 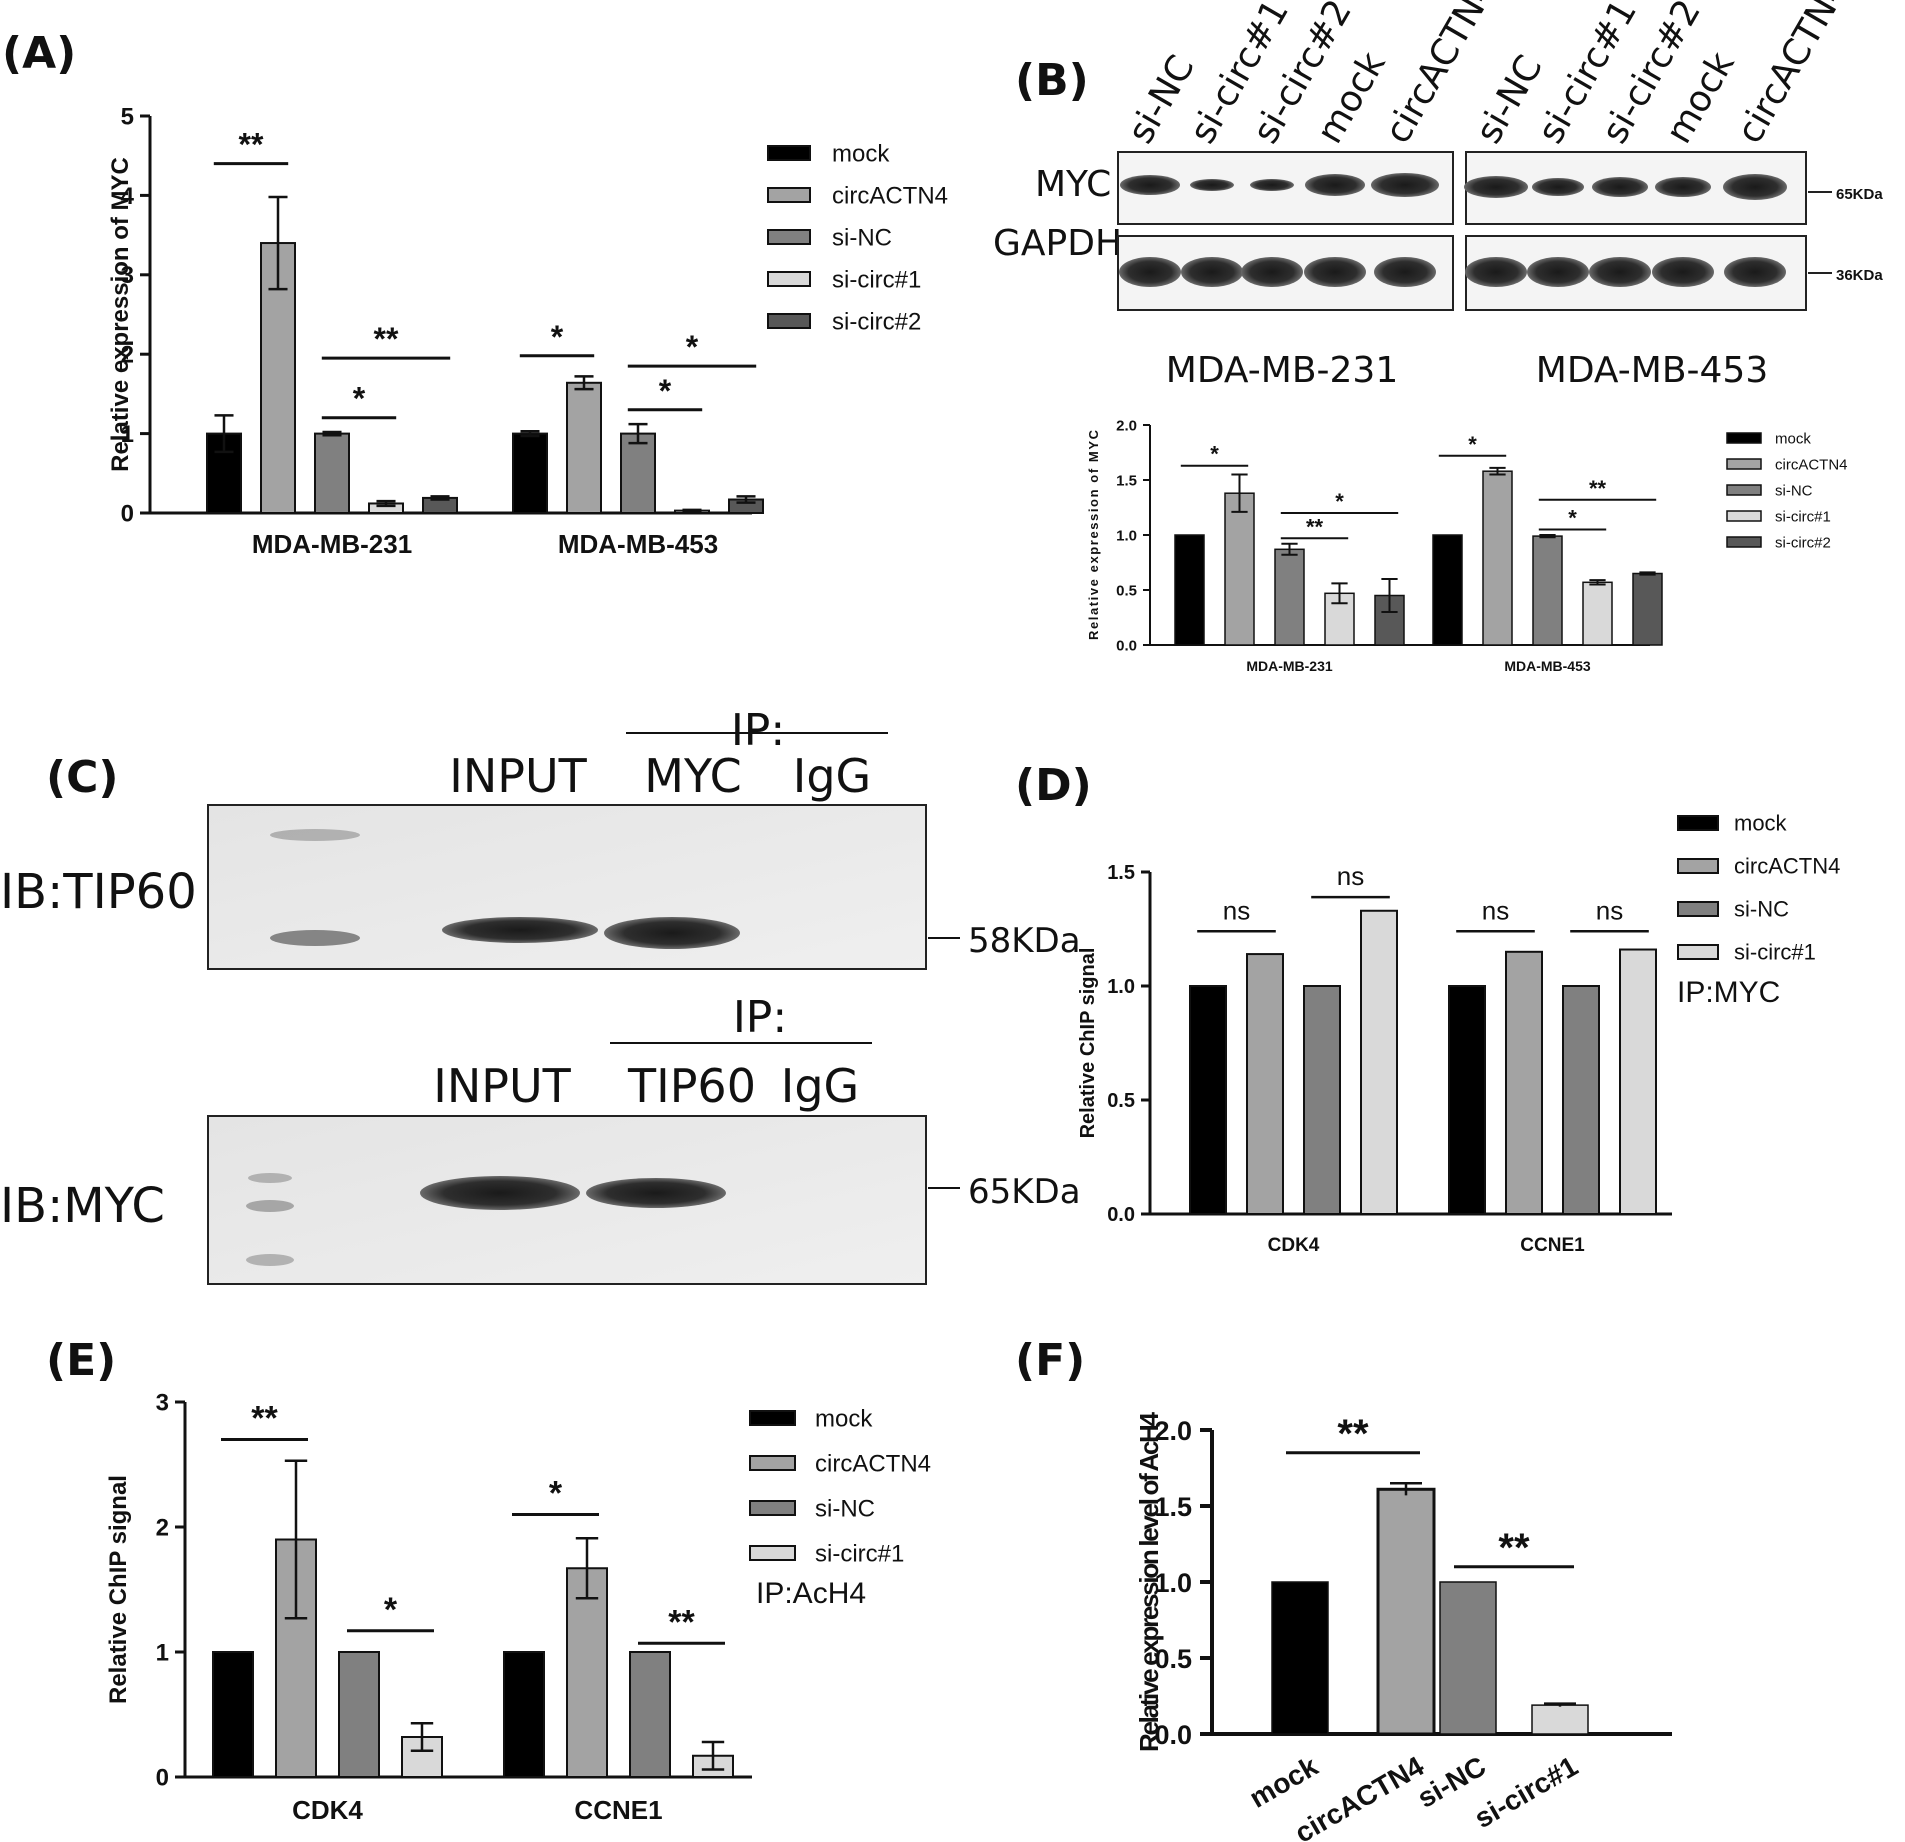 I want to click on chart-a-category-label: MDA-MB-231, so click(x=332, y=544).